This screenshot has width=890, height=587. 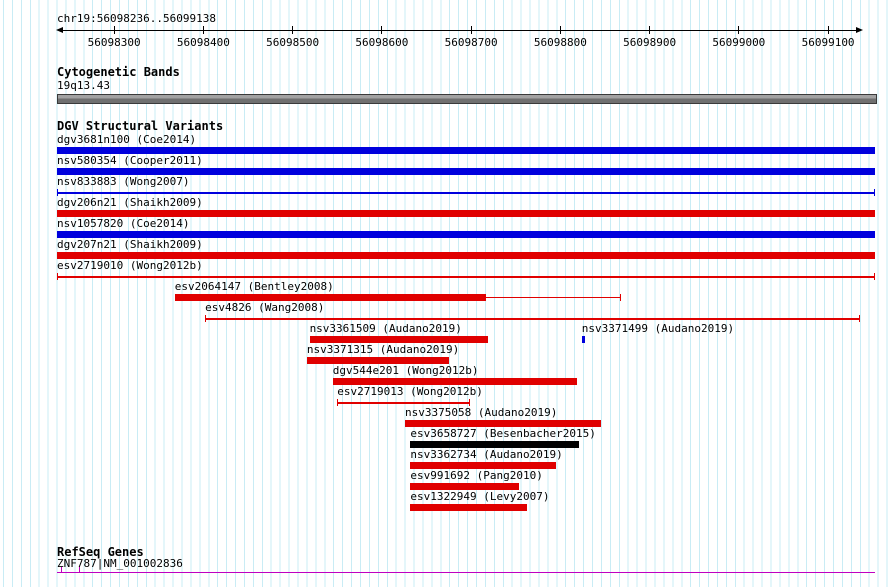 What do you see at coordinates (118, 72) in the screenshot?
I see `cytobands-section-title: Cytogenetic Bands` at bounding box center [118, 72].